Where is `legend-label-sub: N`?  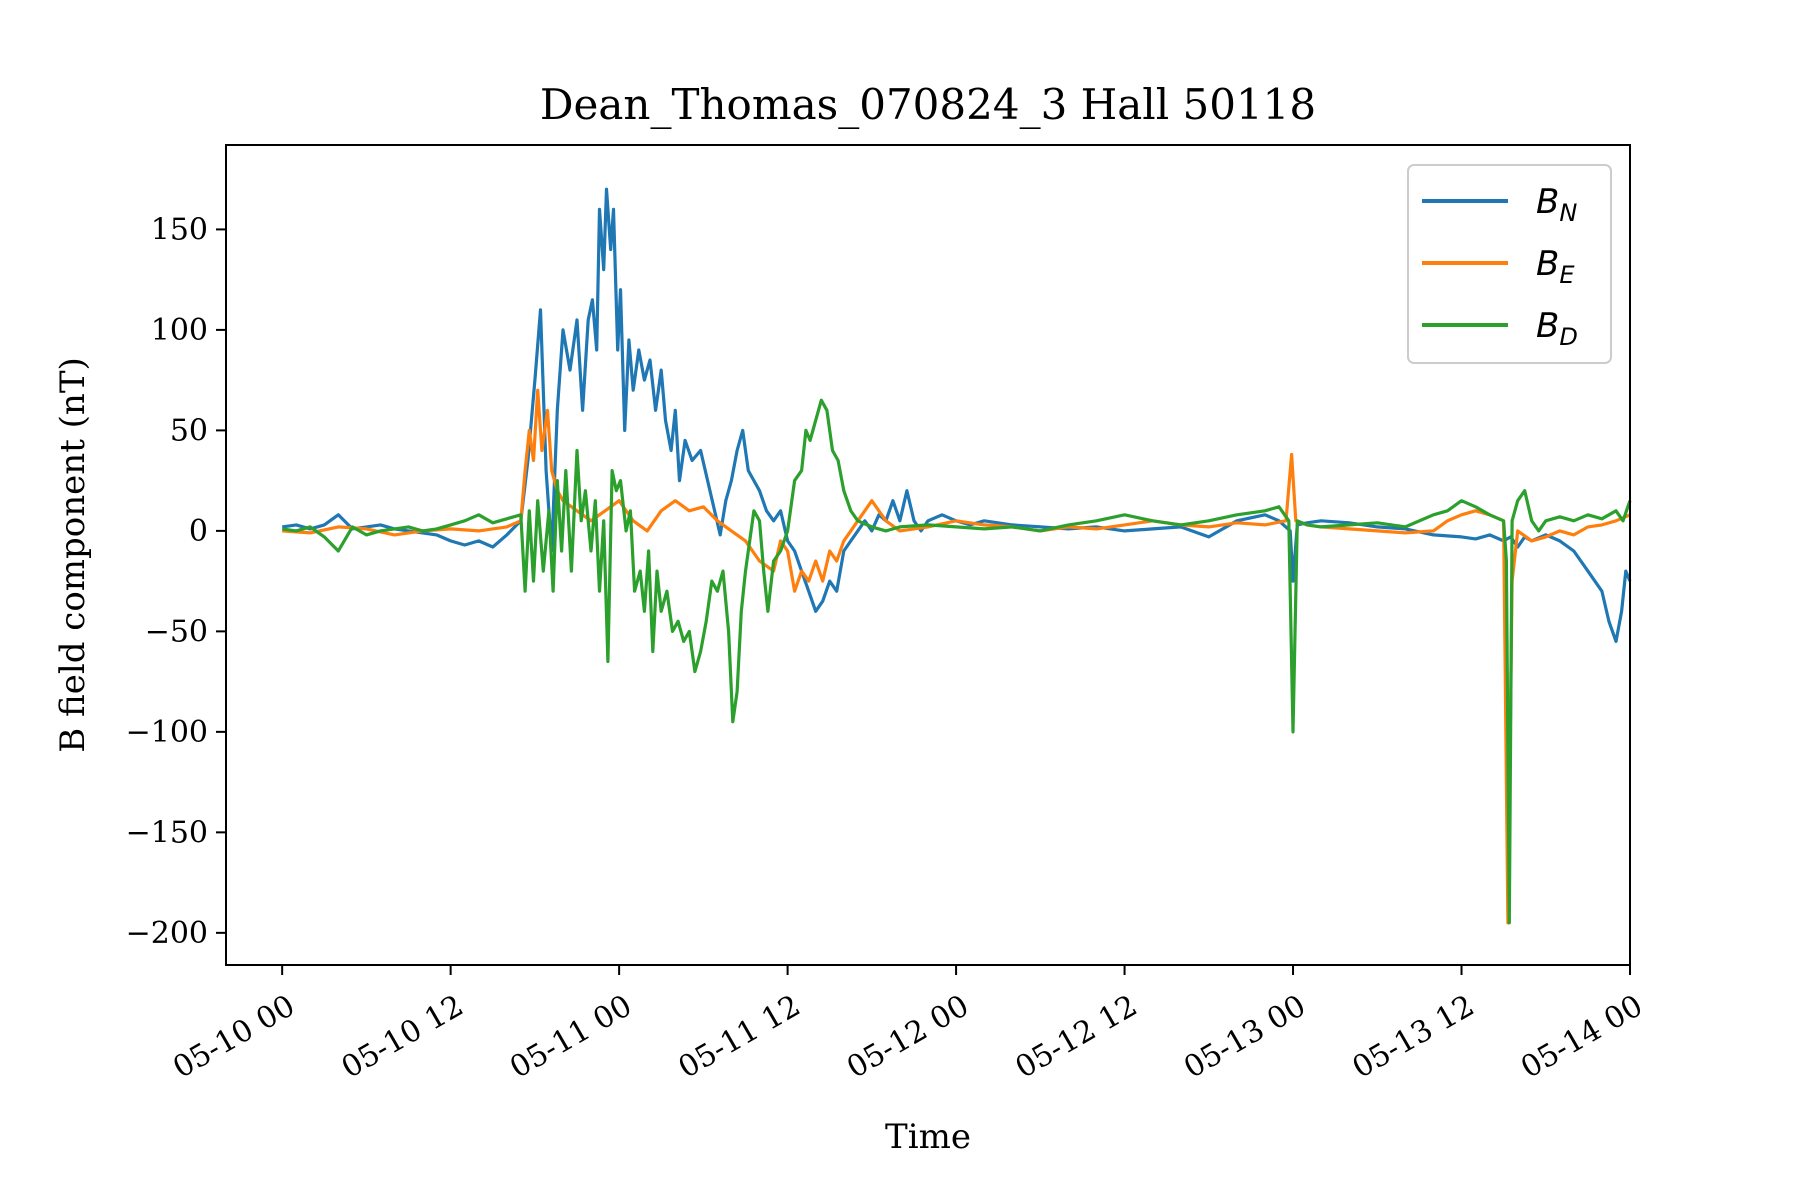 legend-label-sub: N is located at coordinates (1568, 213).